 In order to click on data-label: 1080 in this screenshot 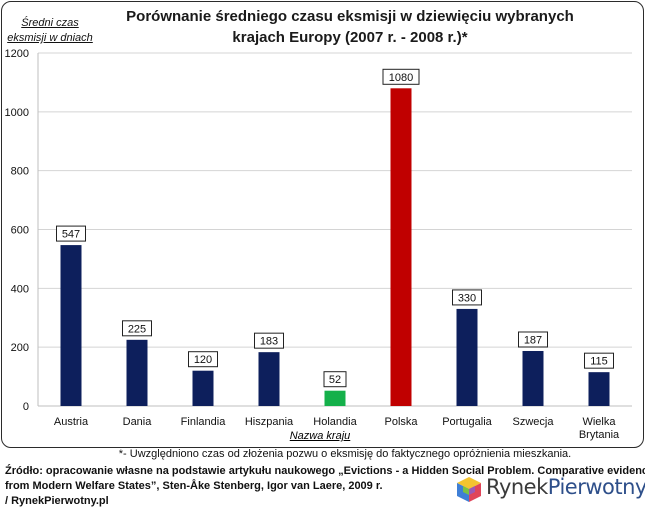, I will do `click(401, 78)`.